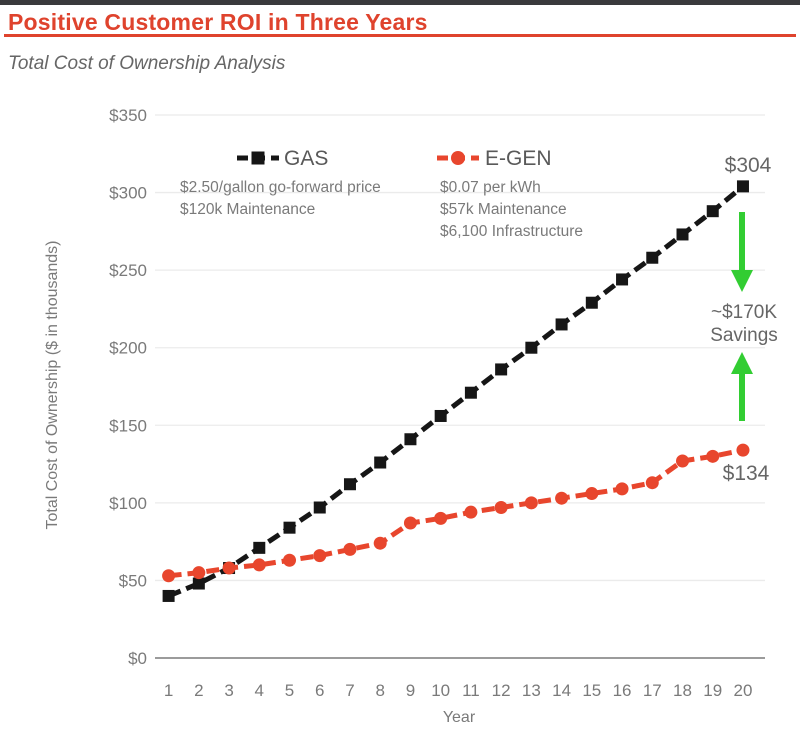 This screenshot has width=800, height=732. Describe the element at coordinates (137, 658) in the screenshot. I see `y-tick-label: $0` at that location.